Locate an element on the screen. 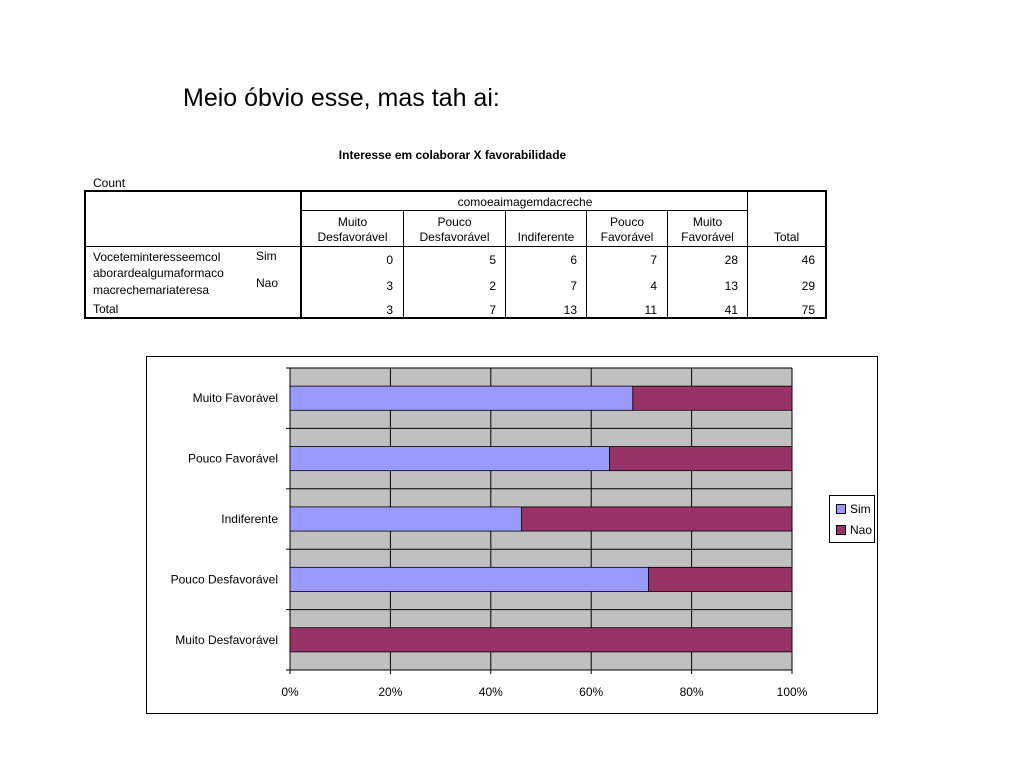  table-border-bottom is located at coordinates (455, 318).